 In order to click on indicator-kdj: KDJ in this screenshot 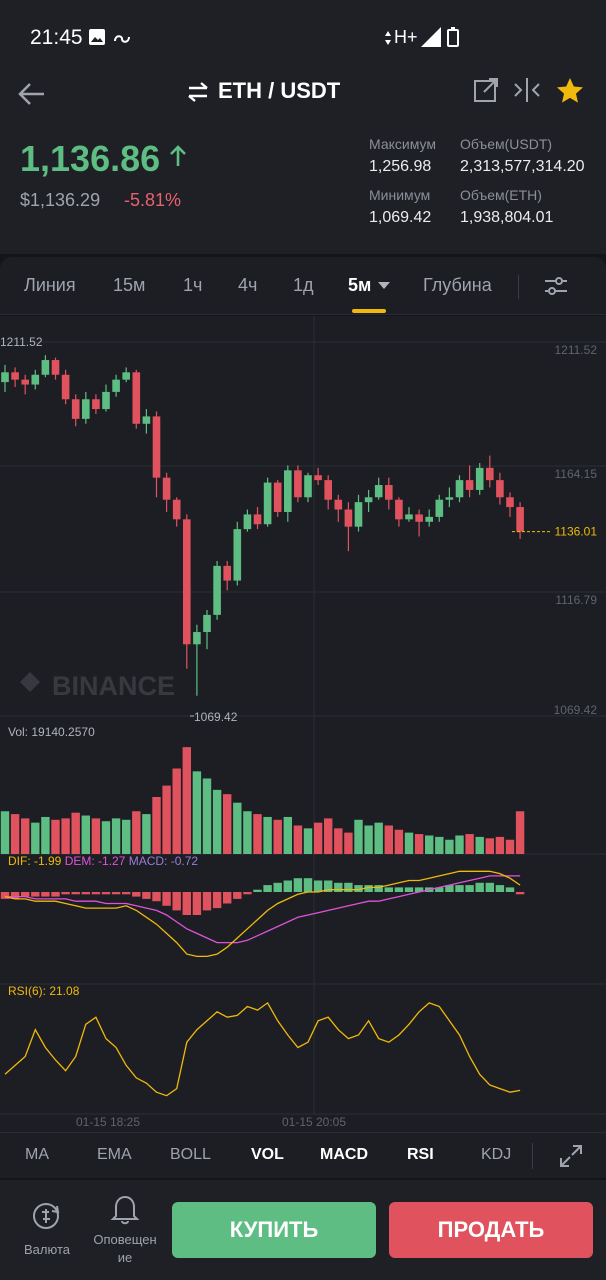, I will do `click(496, 1154)`.